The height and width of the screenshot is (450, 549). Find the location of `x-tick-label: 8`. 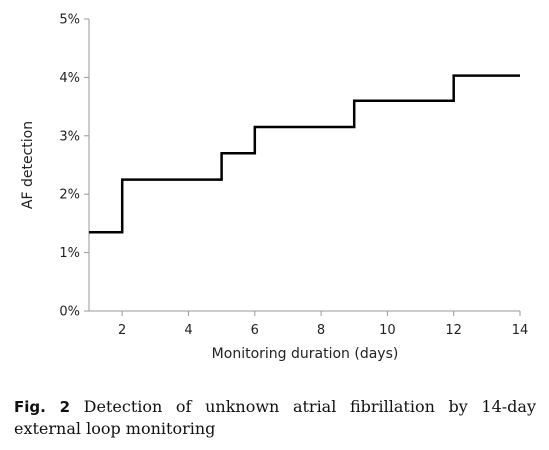

x-tick-label: 8 is located at coordinates (321, 330).